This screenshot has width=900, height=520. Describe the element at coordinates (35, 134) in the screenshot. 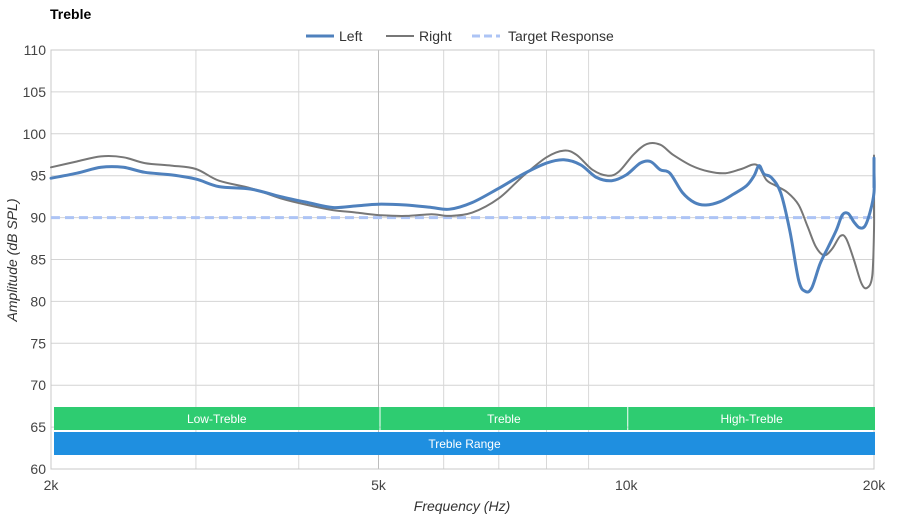

I see `y-tick-label: 100` at that location.